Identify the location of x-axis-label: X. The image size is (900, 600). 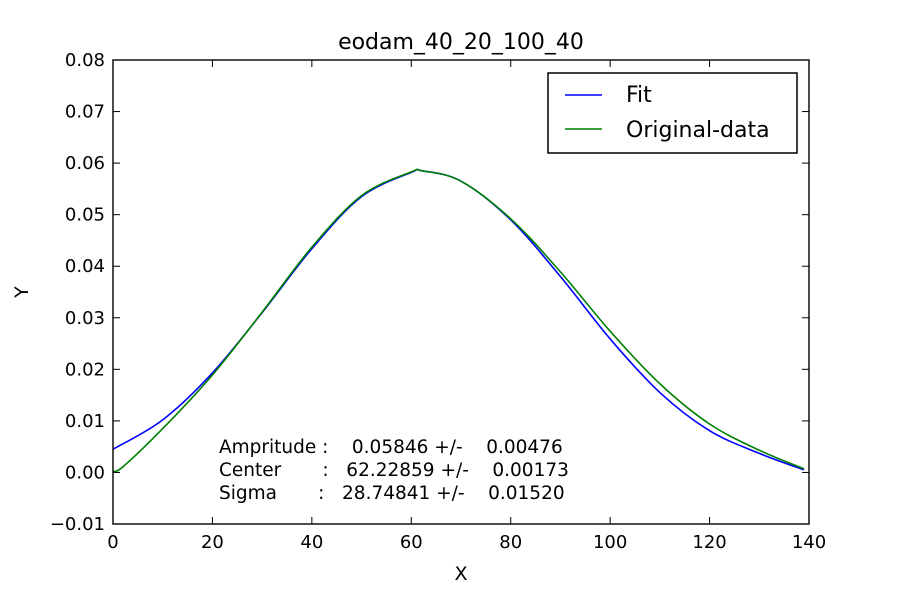
(460, 574).